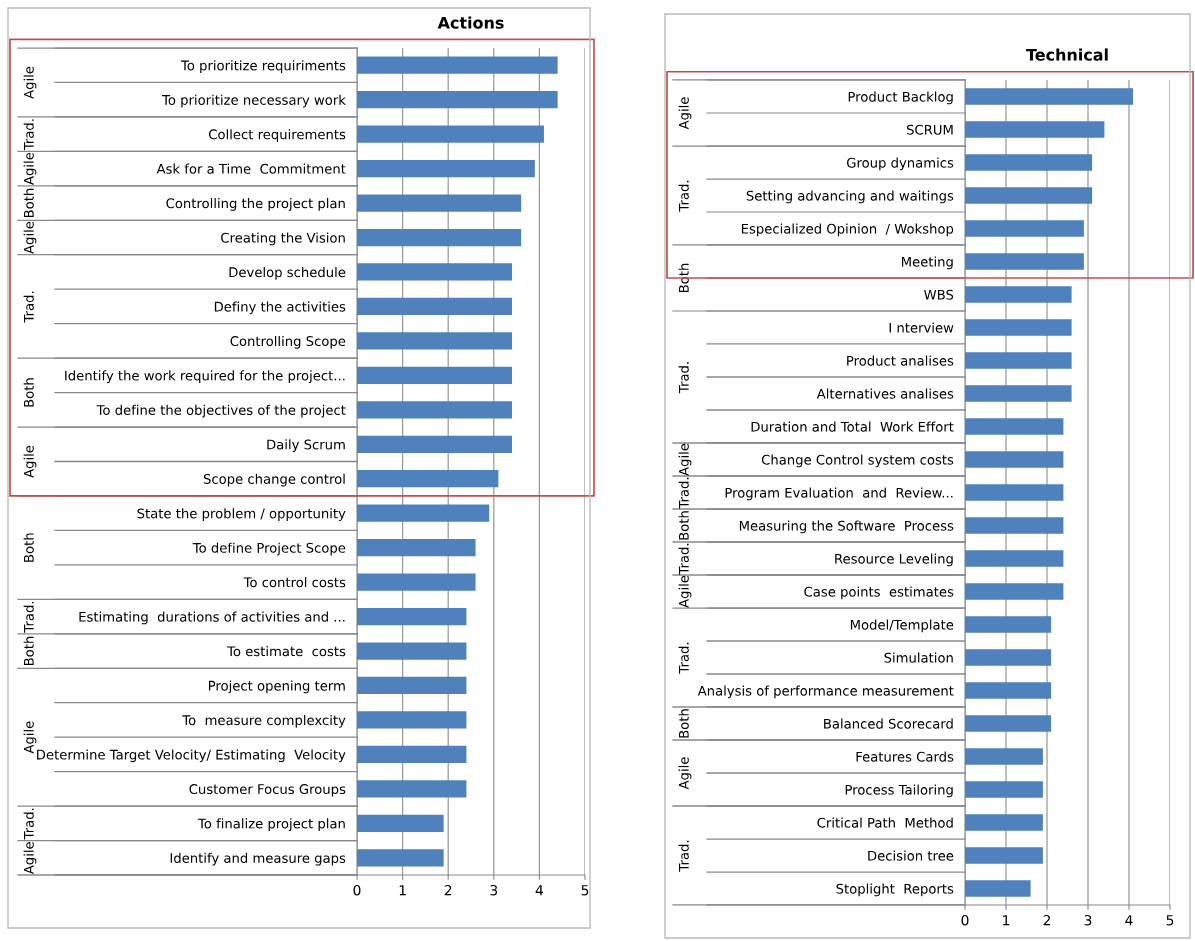  Describe the element at coordinates (280, 308) in the screenshot. I see `y-tick-label: Definy the activities` at that location.